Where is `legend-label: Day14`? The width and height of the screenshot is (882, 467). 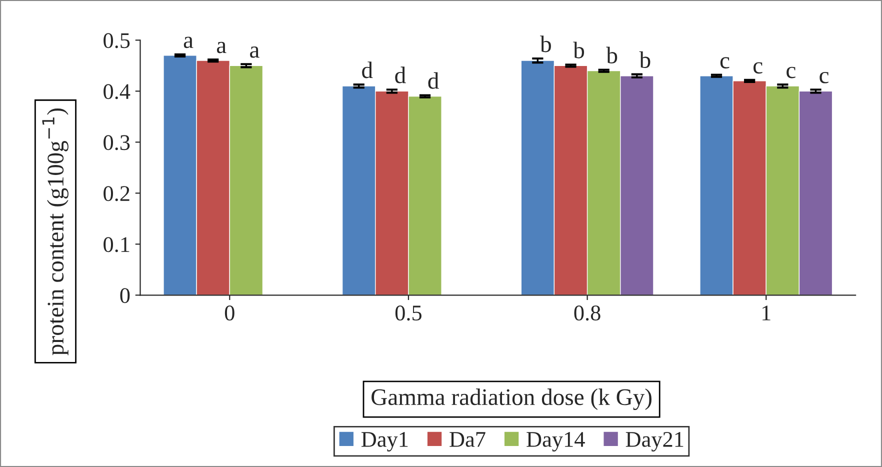 legend-label: Day14 is located at coordinates (555, 442).